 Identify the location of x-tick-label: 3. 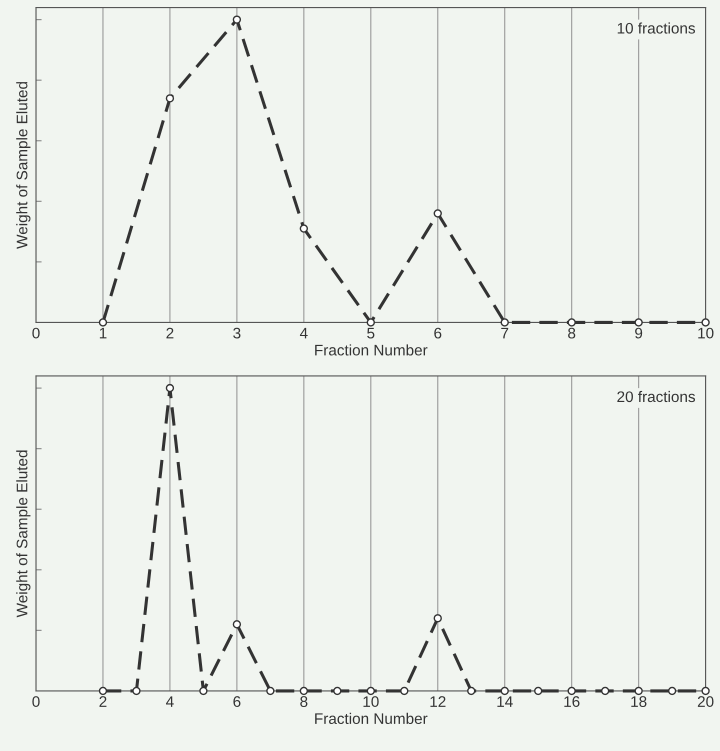
(236, 333).